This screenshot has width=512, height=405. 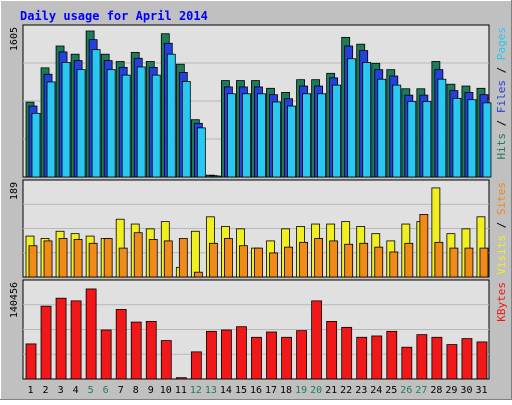 I want to click on x-tick-label-day-3: 3, so click(x=61, y=390).